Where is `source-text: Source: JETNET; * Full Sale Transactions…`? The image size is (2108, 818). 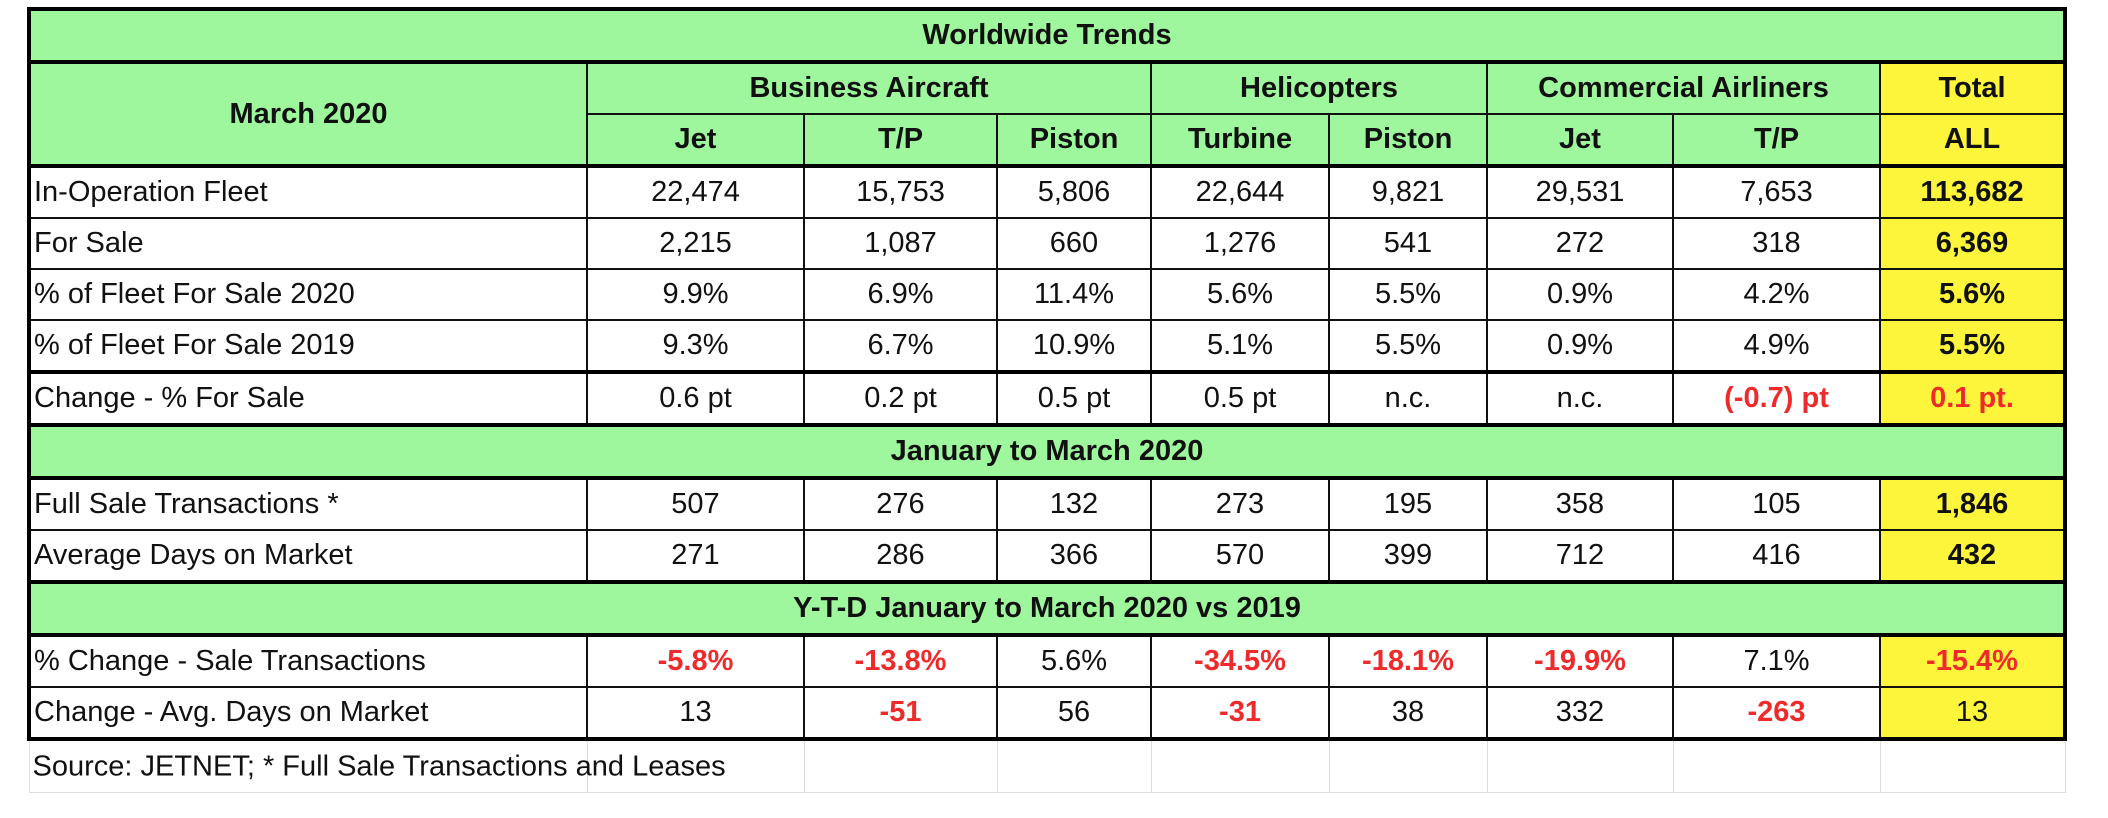 source-text: Source: JETNET; * Full Sale Transactions… is located at coordinates (379, 766).